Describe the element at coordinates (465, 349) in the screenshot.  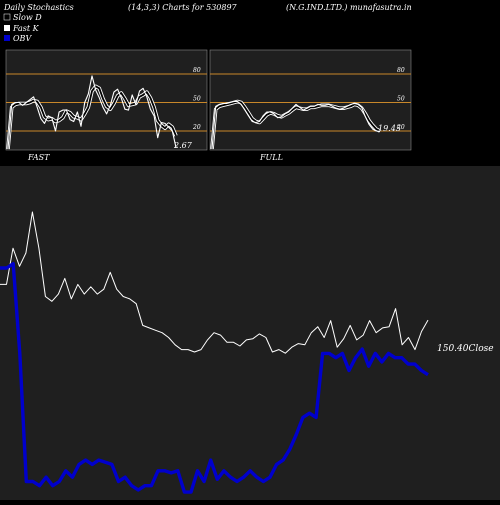
I see `close-label: 150.40Close` at that location.